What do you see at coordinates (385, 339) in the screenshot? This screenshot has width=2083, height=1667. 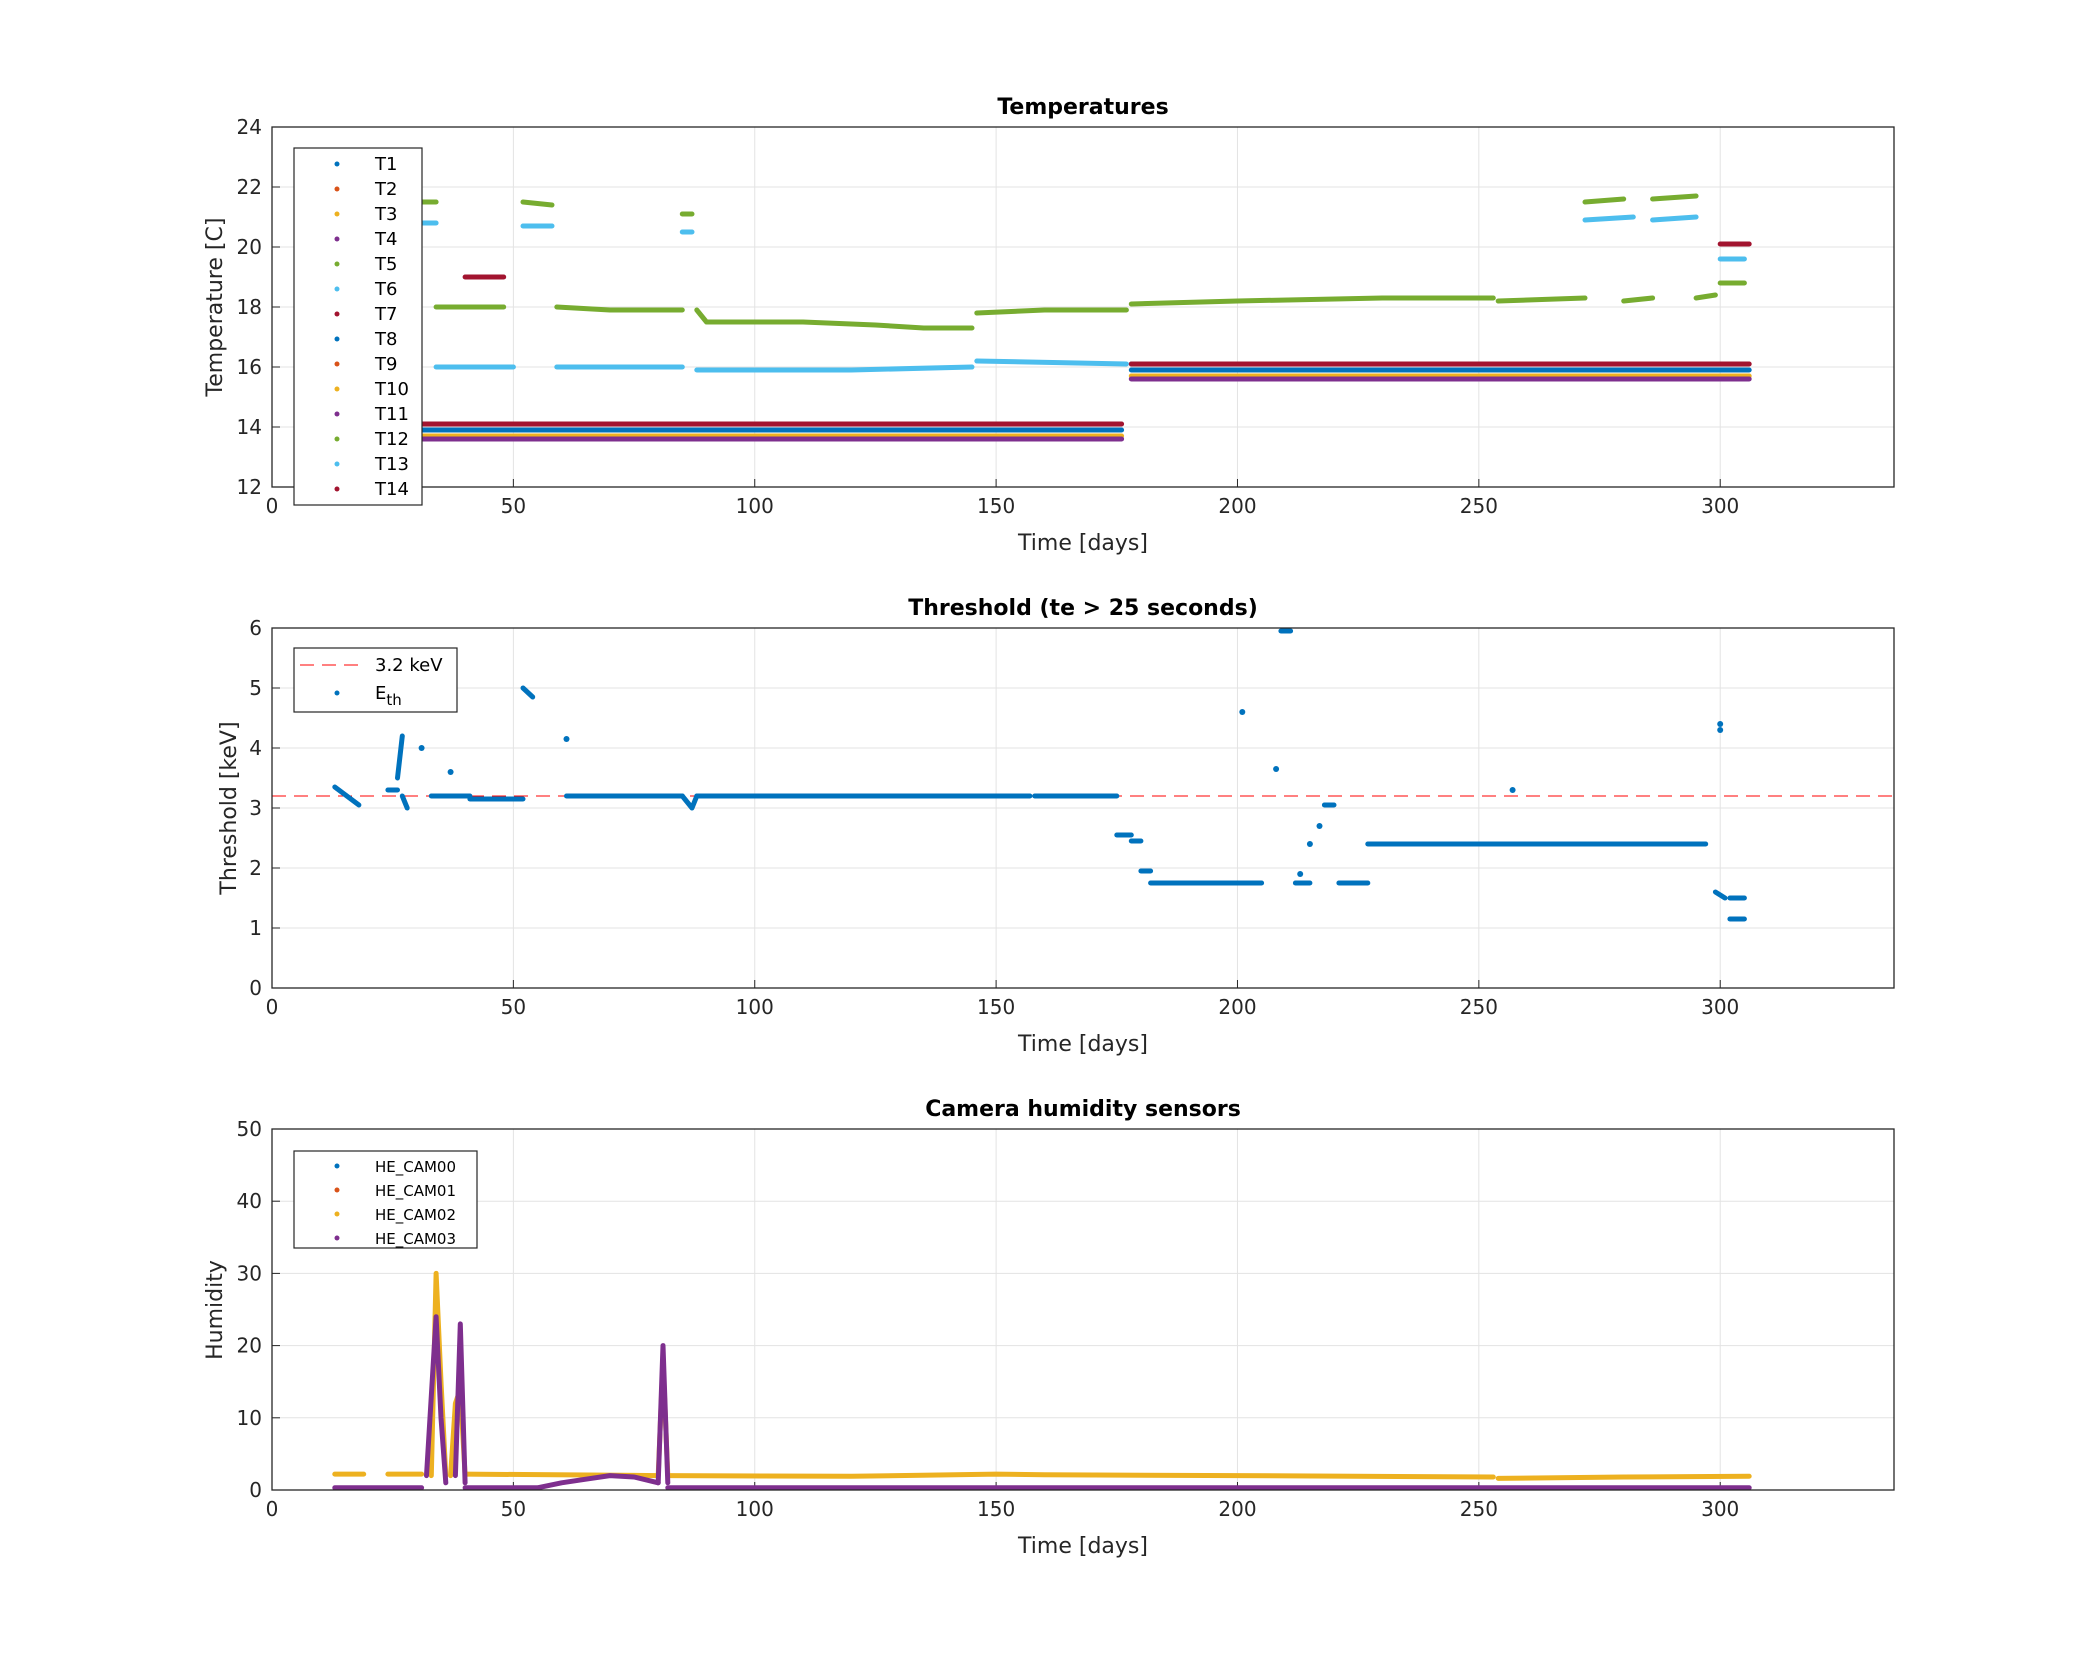 I see `legend-label-t8: T8` at bounding box center [385, 339].